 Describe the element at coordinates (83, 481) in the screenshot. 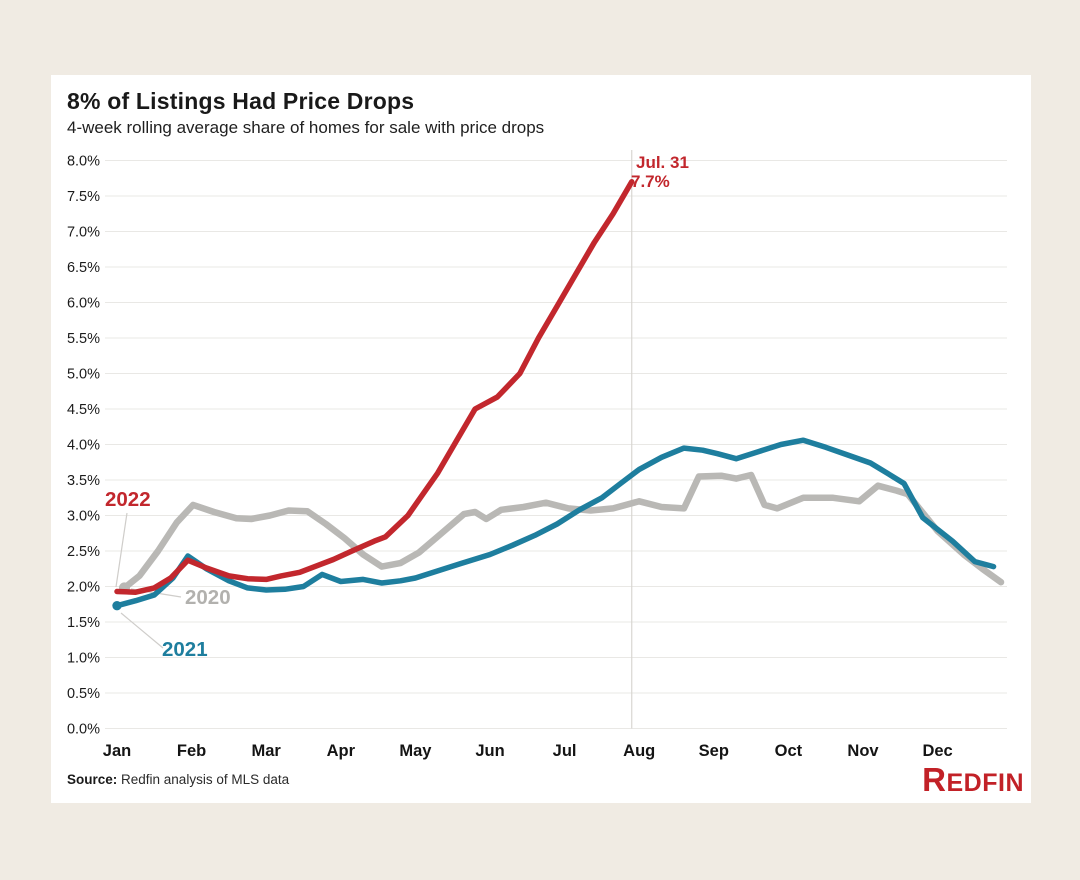

I see `y-tick-label: 3.5%` at that location.